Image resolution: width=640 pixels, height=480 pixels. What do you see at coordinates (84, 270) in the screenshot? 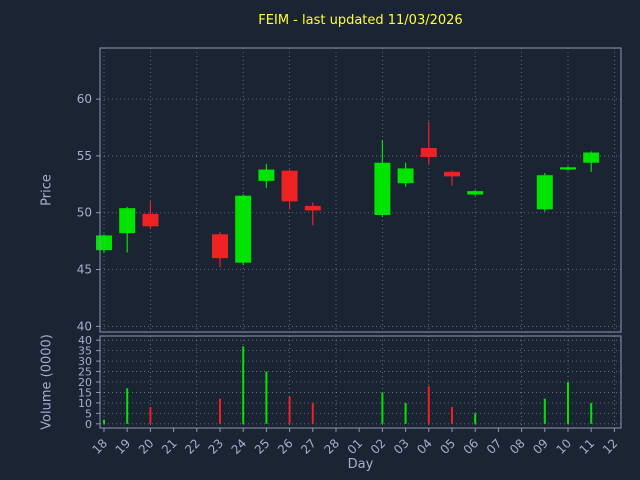
I see `price-tick-label: 45` at bounding box center [84, 270].